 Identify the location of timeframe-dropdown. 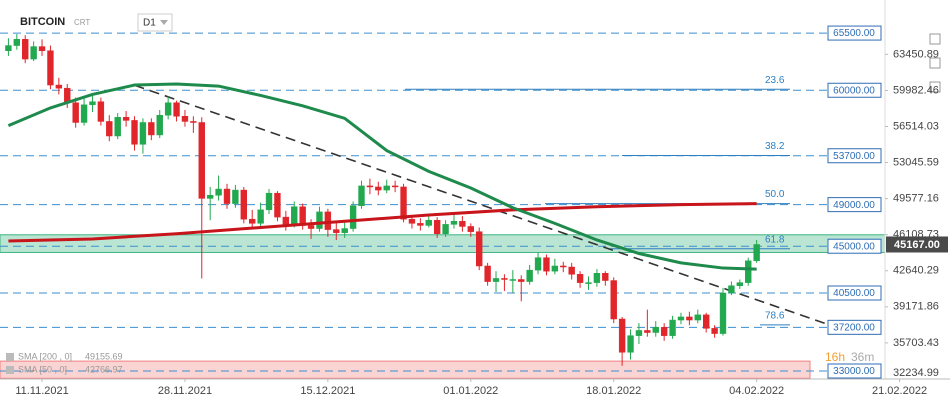
(155, 22).